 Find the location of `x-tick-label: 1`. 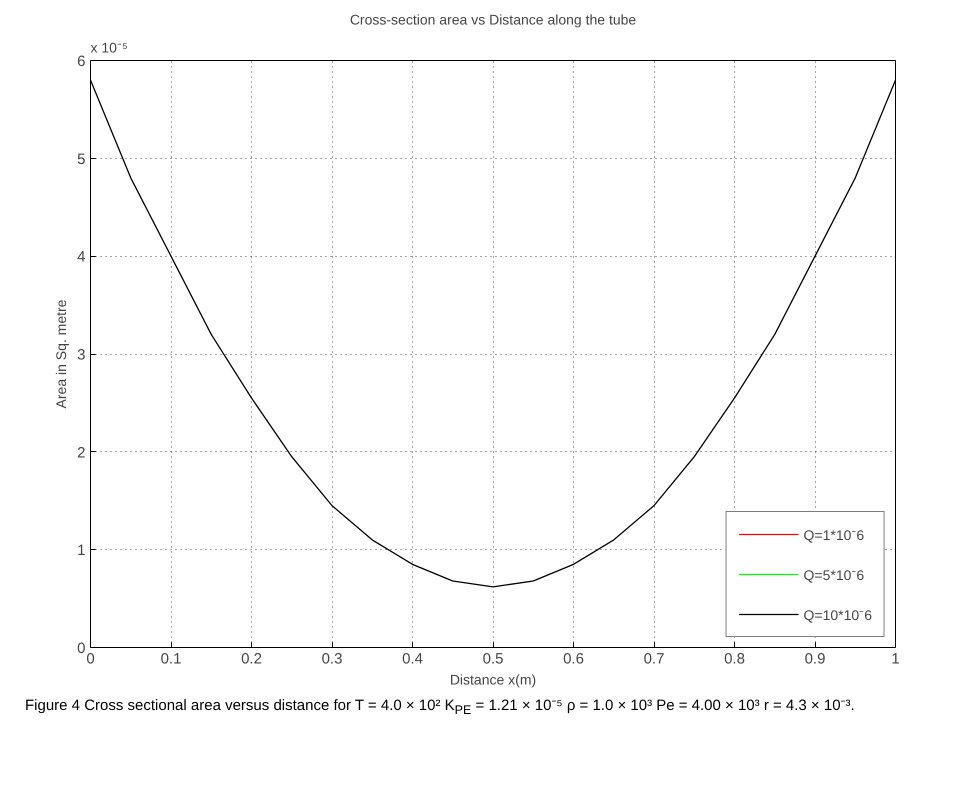

x-tick-label: 1 is located at coordinates (895, 659).